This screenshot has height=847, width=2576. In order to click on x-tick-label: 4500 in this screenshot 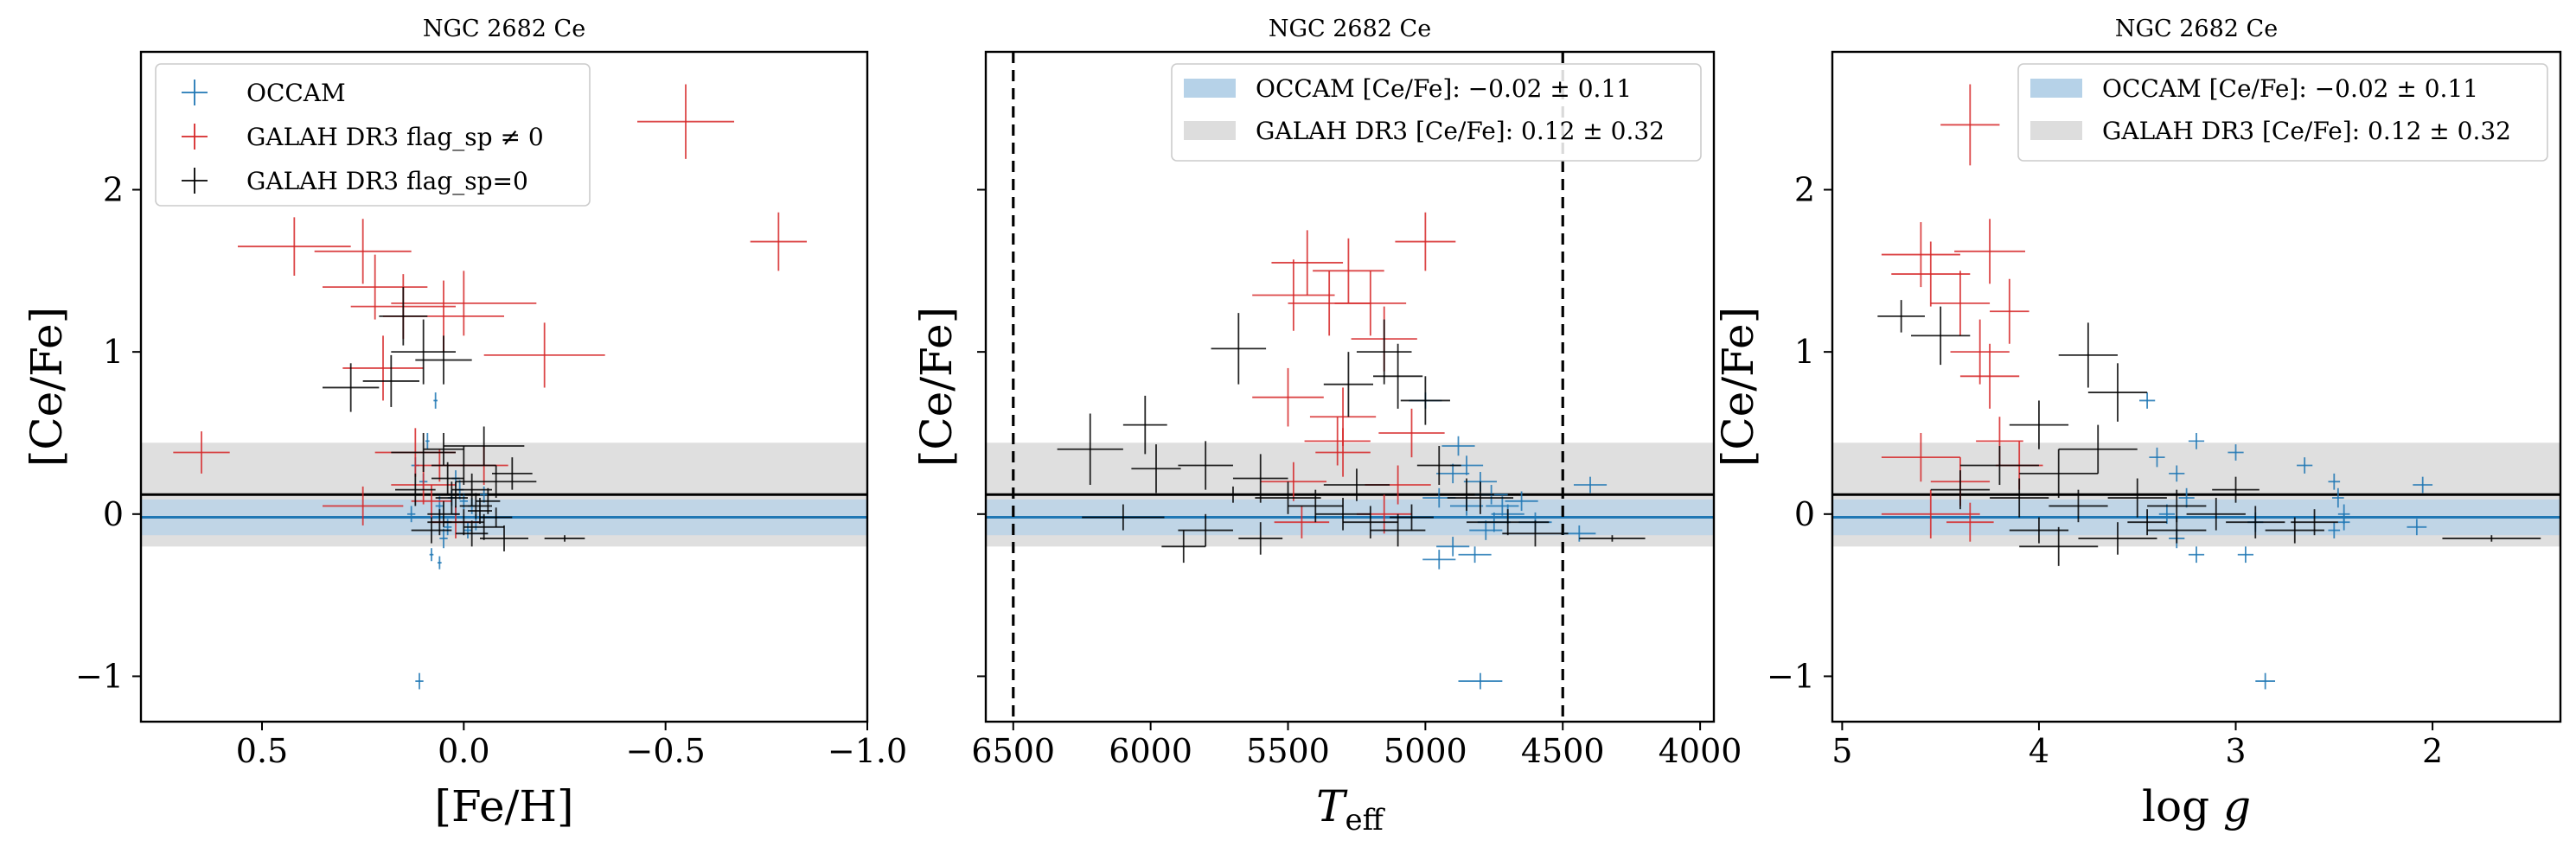, I will do `click(1563, 751)`.